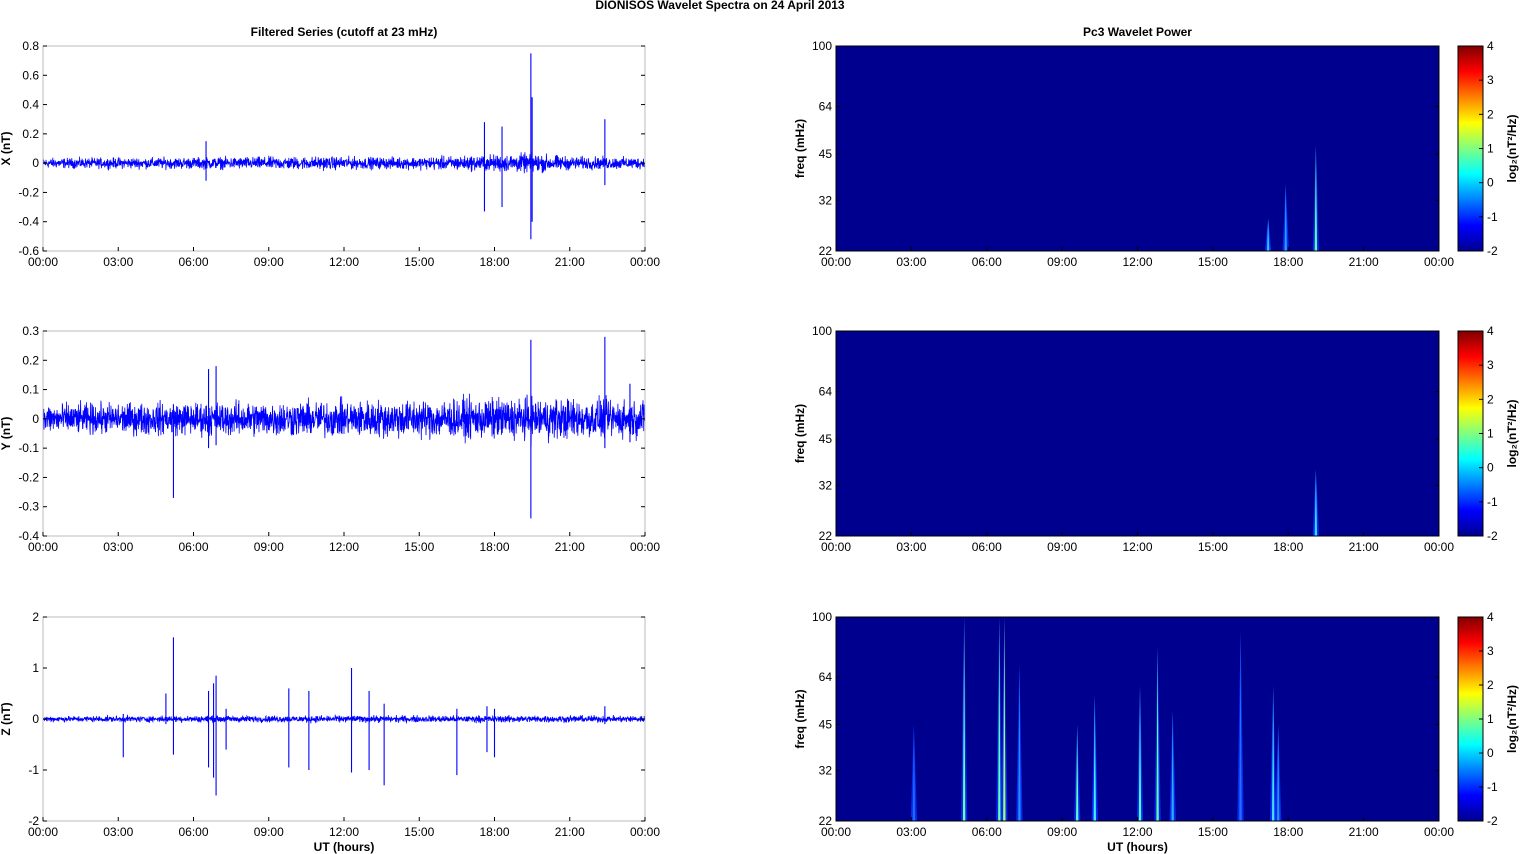  I want to click on y-tick-label: 1, so click(35, 668).